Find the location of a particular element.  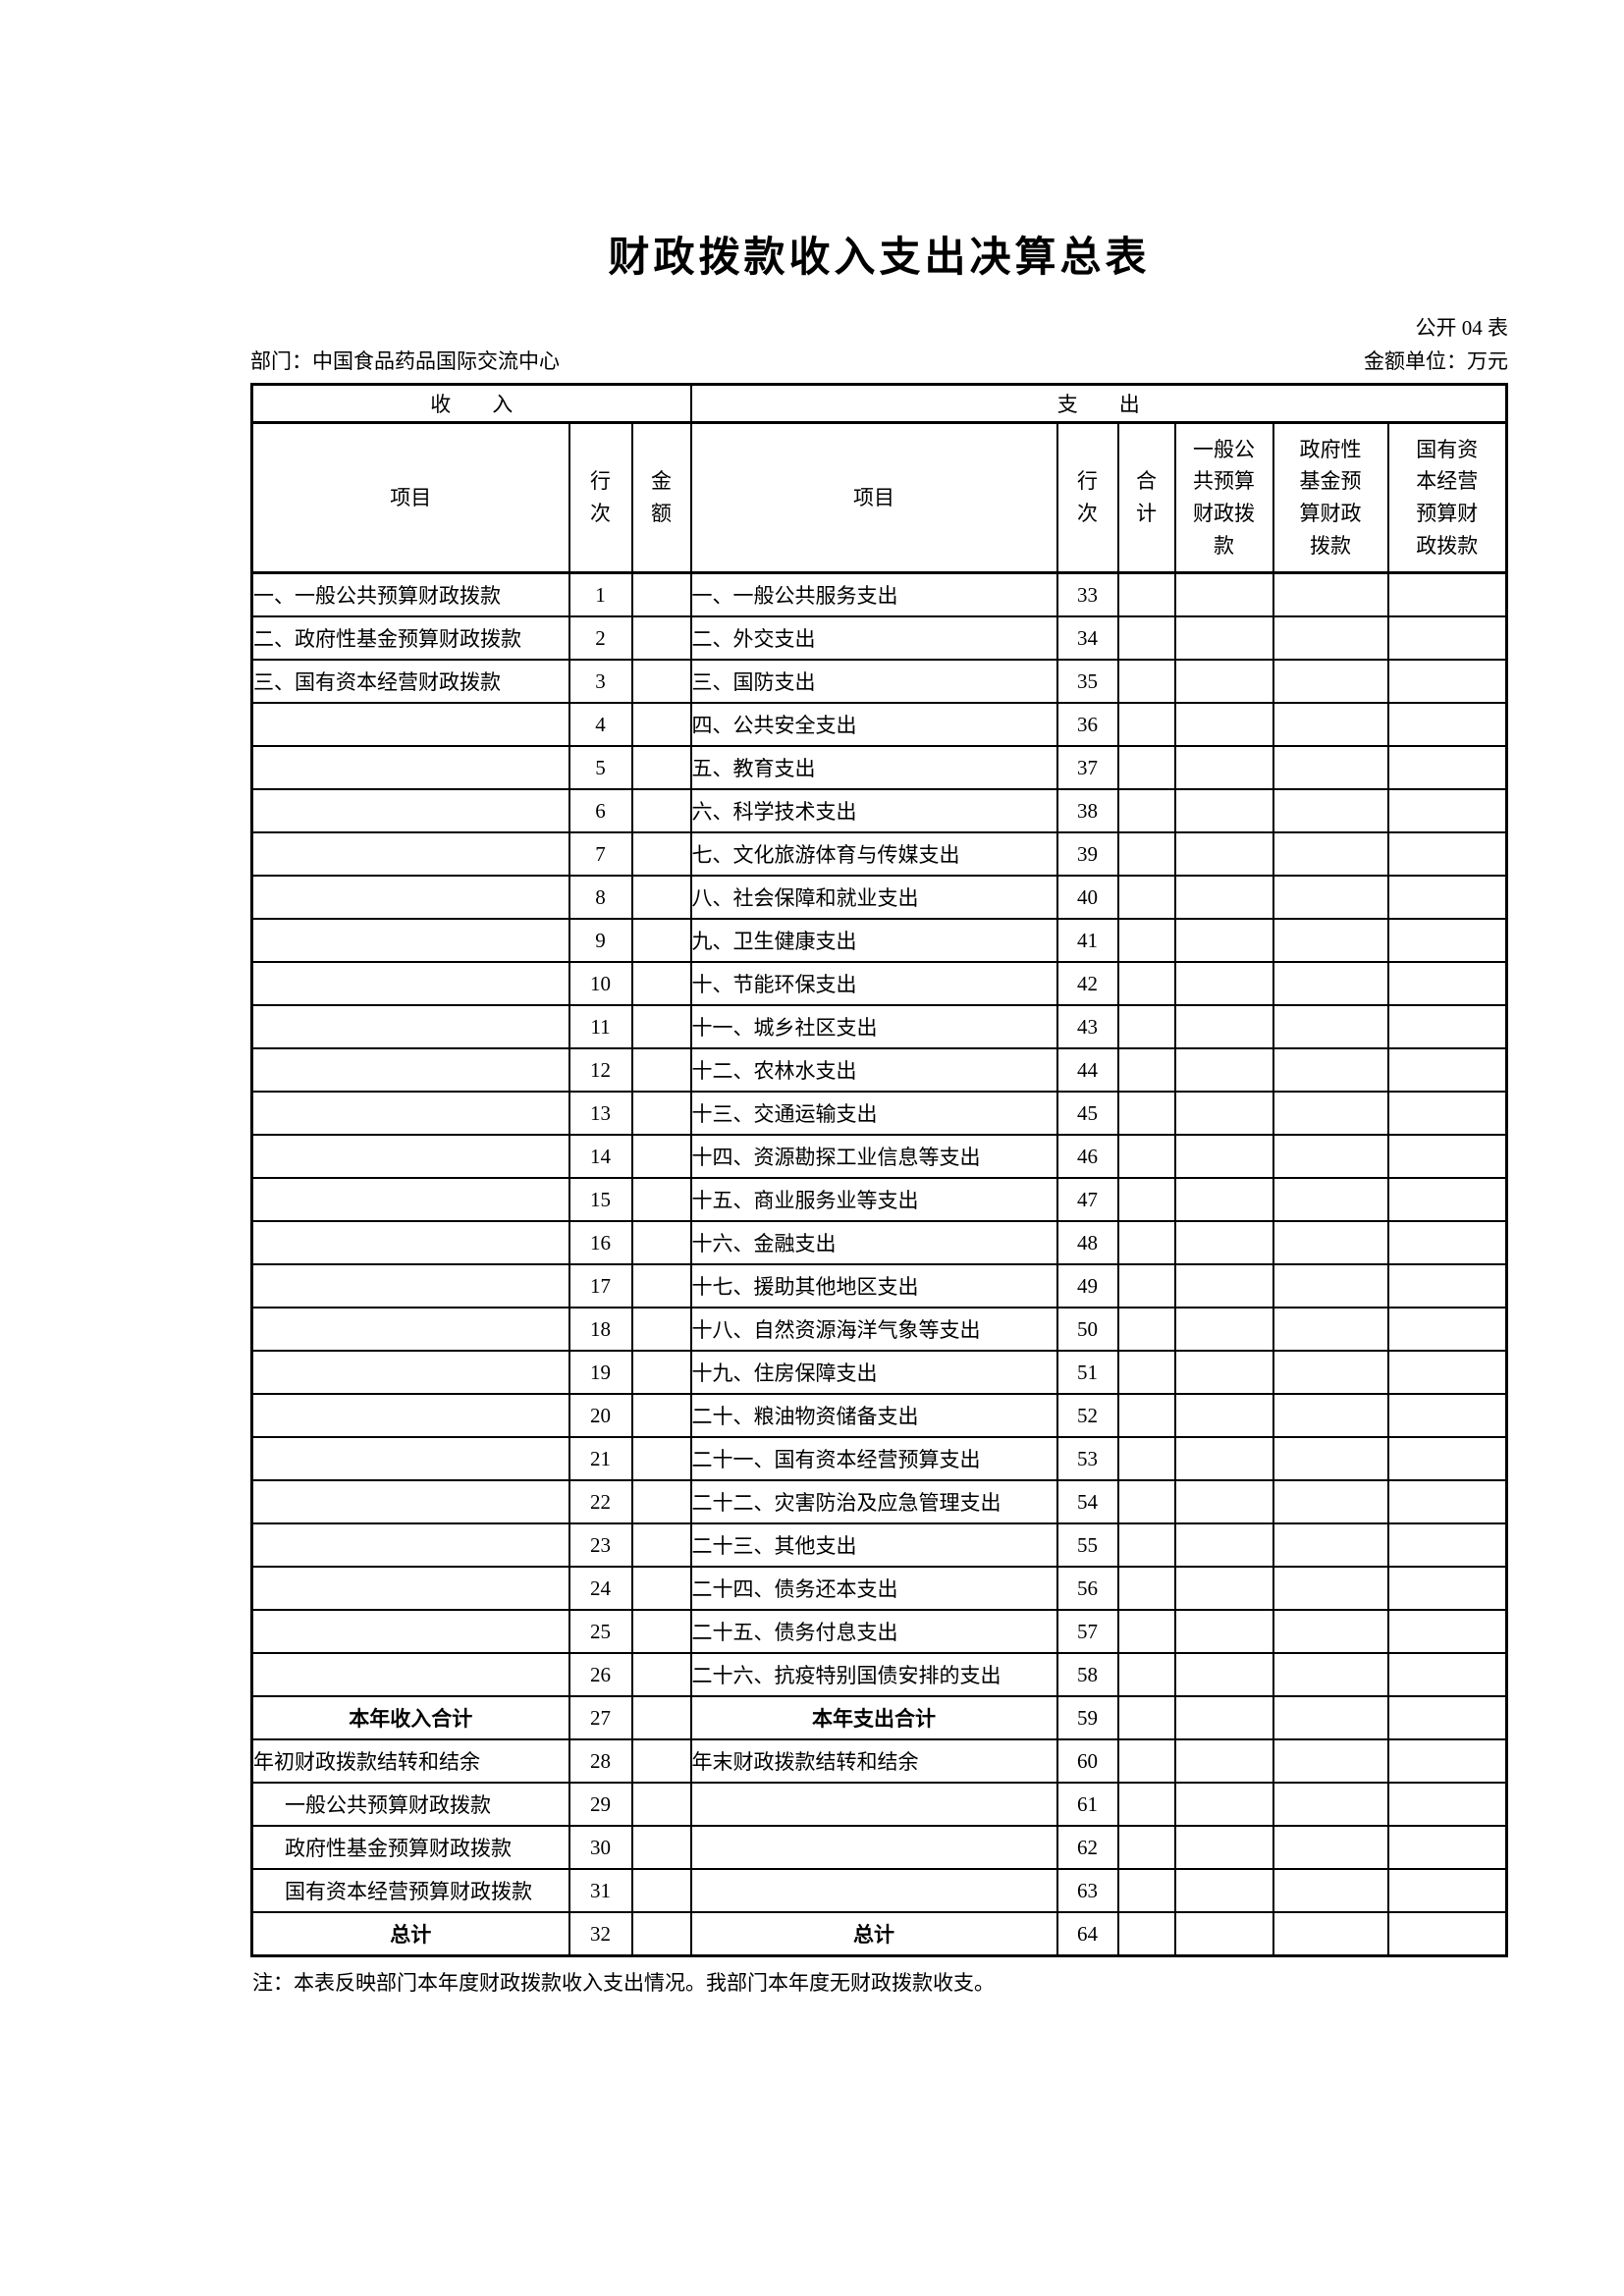

expense-line-cell: 52 is located at coordinates (1087, 1415).